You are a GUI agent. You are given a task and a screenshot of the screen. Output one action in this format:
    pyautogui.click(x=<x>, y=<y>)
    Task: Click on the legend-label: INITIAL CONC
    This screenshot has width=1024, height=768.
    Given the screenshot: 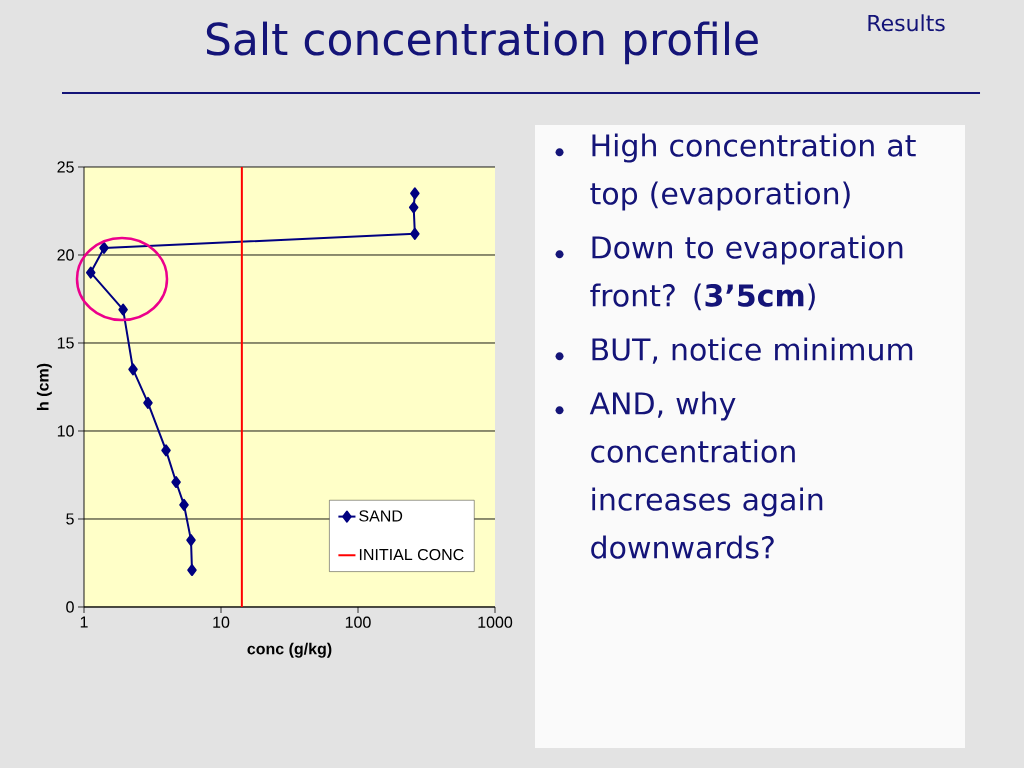 What is the action you would take?
    pyautogui.click(x=411, y=554)
    